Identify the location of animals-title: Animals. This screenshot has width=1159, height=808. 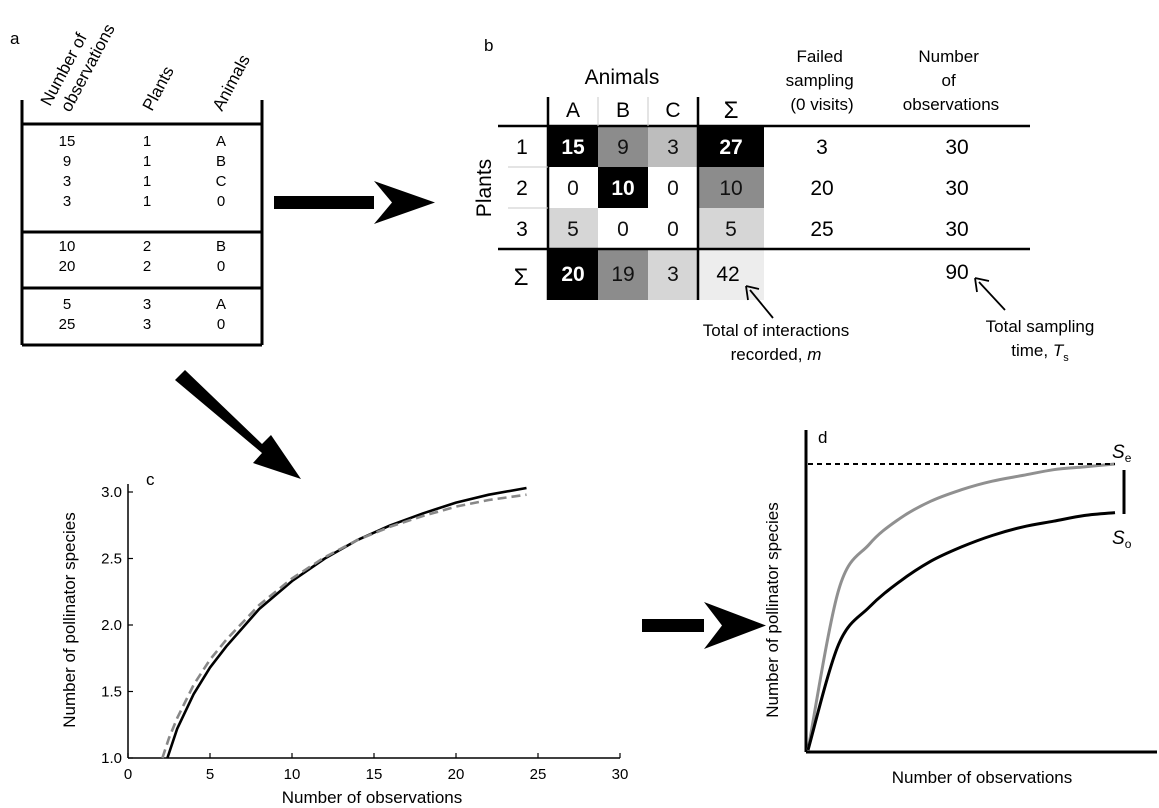
(622, 77).